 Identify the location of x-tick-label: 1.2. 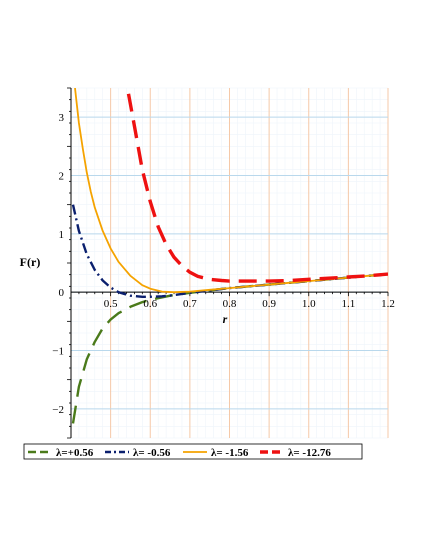
(388, 304).